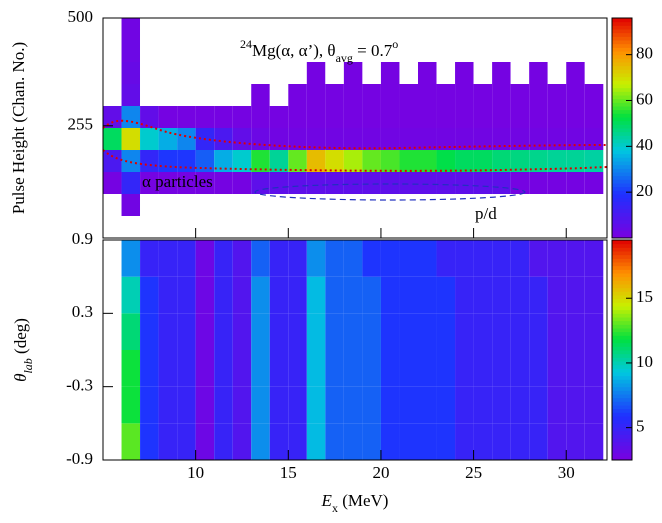 This screenshot has height=523, width=662. I want to click on annotation: 24Mg(α, α’), θavg = 0.7o, so click(319, 51).